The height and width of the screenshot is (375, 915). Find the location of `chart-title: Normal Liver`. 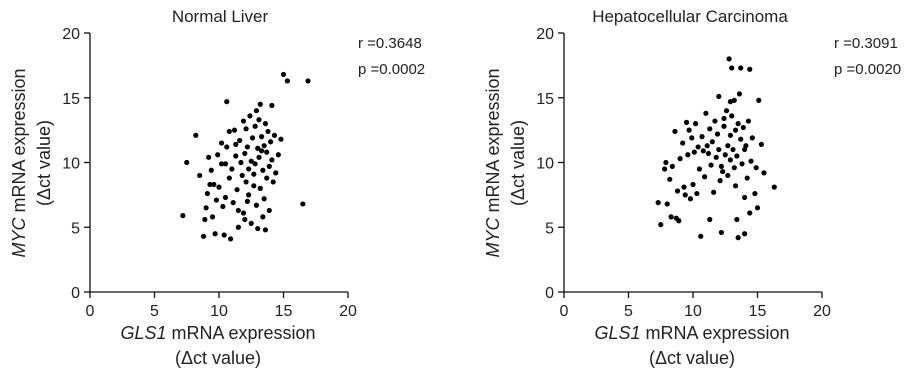

chart-title: Normal Liver is located at coordinates (220, 16).